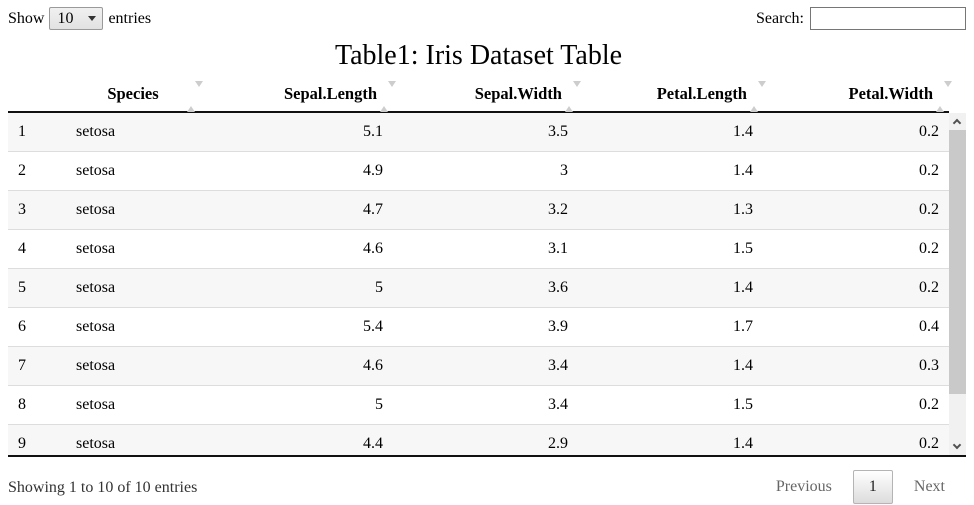 Image resolution: width=974 pixels, height=505 pixels. Describe the element at coordinates (670, 327) in the screenshot. I see `data-cell: 1.7` at that location.